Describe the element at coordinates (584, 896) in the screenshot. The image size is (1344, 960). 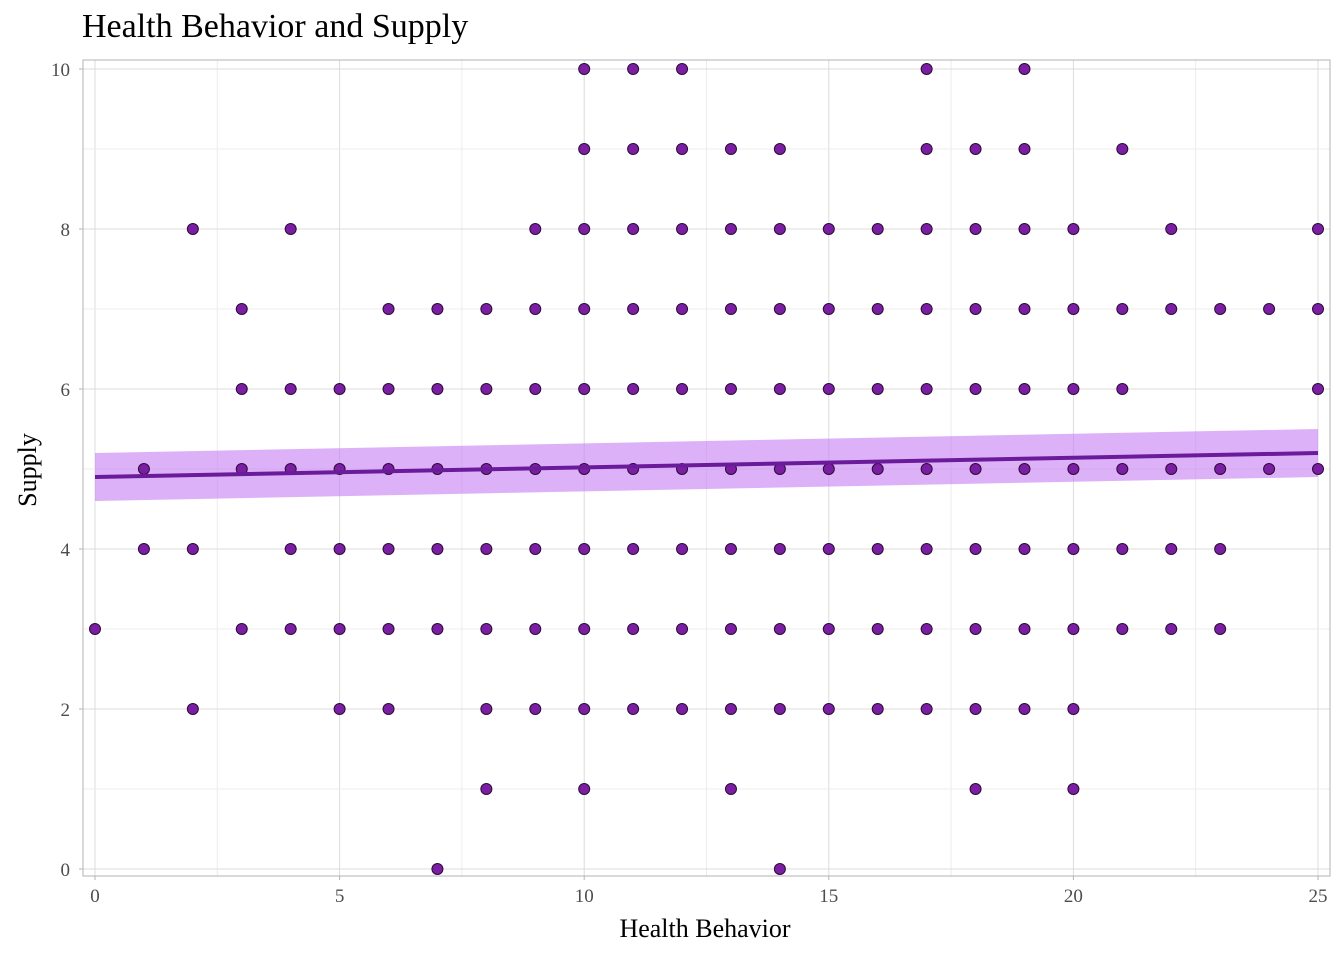
I see `x-tick-label: 10` at that location.